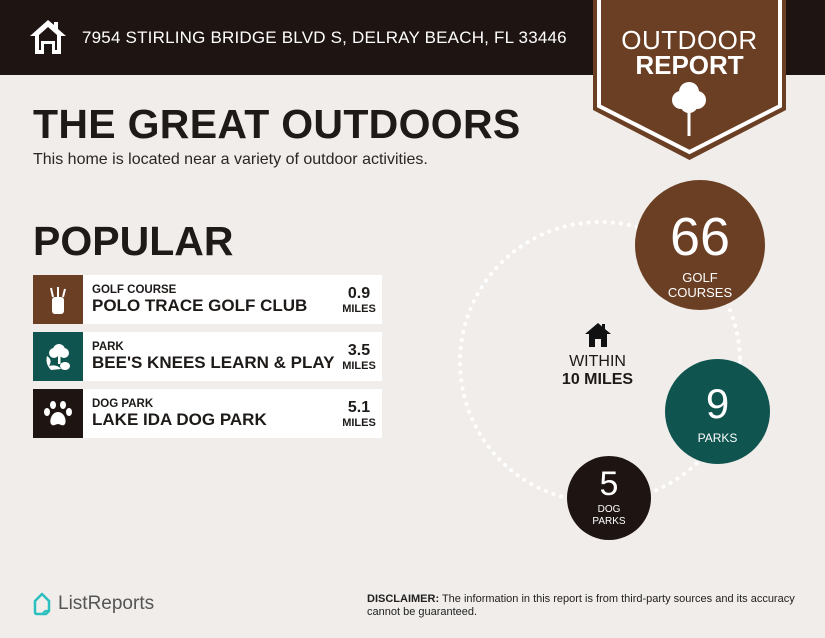 Image resolution: width=825 pixels, height=638 pixels. Describe the element at coordinates (134, 290) in the screenshot. I see `item-category: GOLF COURSE` at that location.